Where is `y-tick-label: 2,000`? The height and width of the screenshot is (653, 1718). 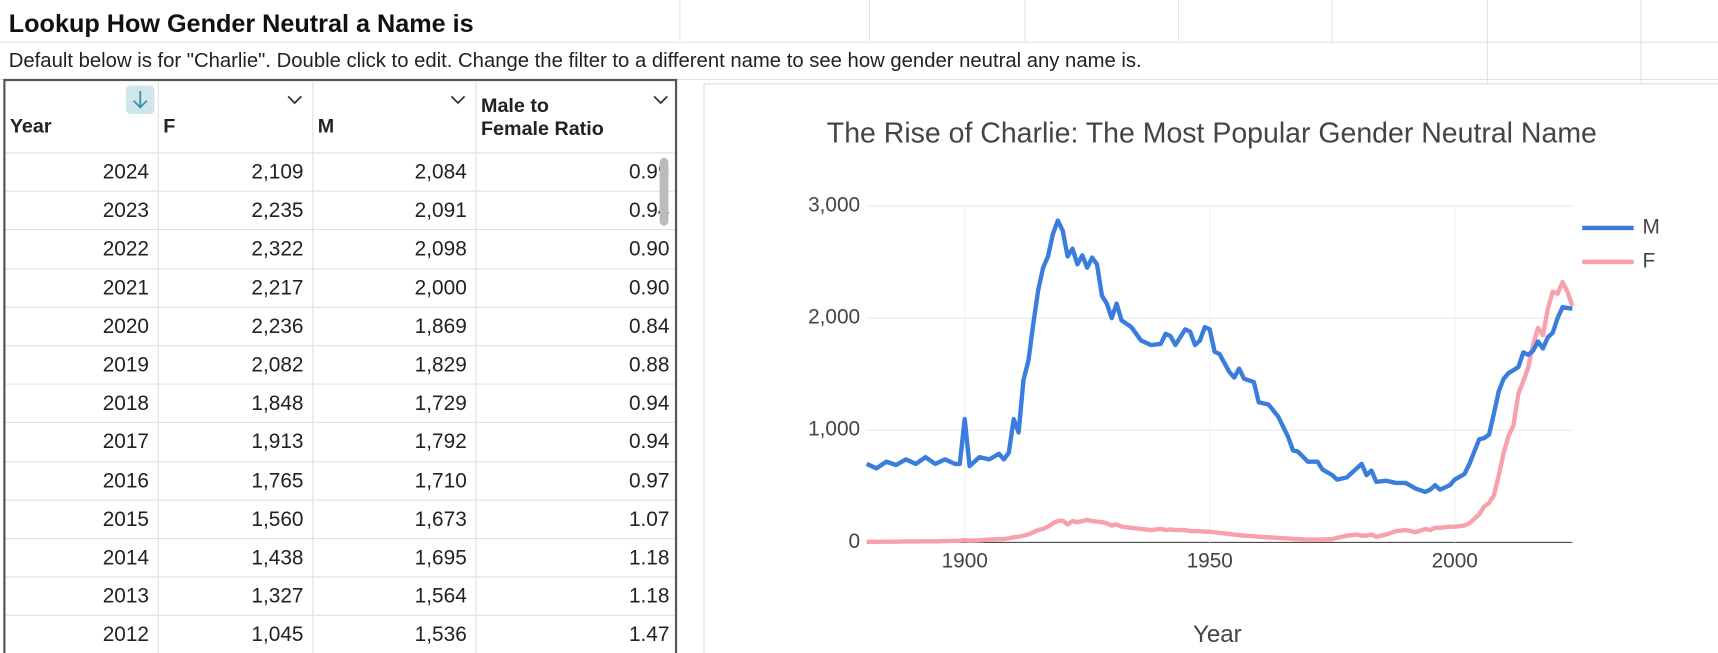 y-tick-label: 2,000 is located at coordinates (834, 317).